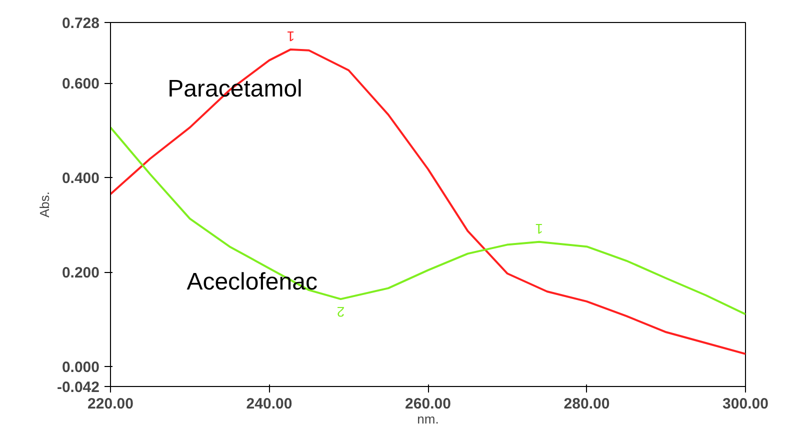 Image resolution: width=790 pixels, height=429 pixels. What do you see at coordinates (587, 404) in the screenshot?
I see `x-tick-label: 280.00` at bounding box center [587, 404].